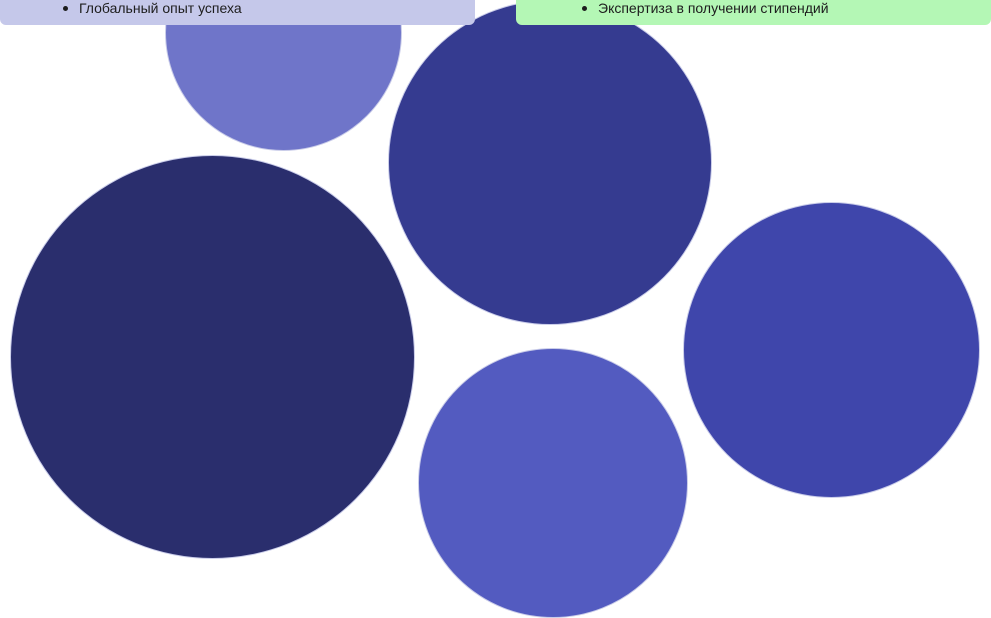 The height and width of the screenshot is (618, 991). I want to click on list-item: Глобальный опыт успеха, so click(152, 8).